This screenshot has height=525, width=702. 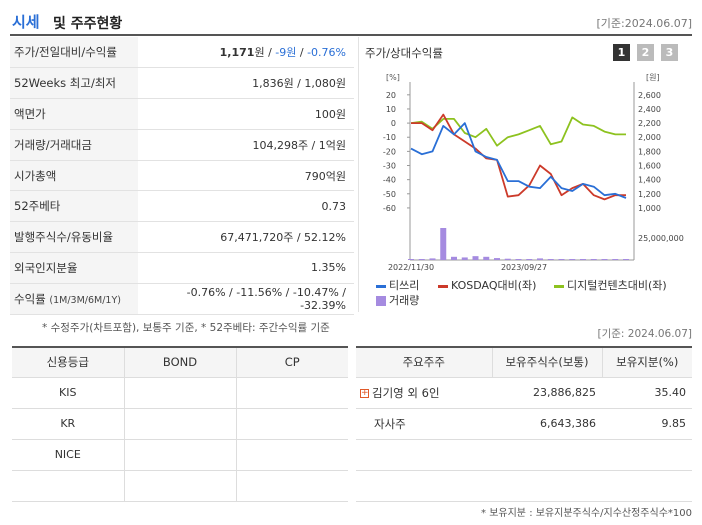 What do you see at coordinates (621, 52) in the screenshot?
I see `chart-tab-1: 1` at bounding box center [621, 52].